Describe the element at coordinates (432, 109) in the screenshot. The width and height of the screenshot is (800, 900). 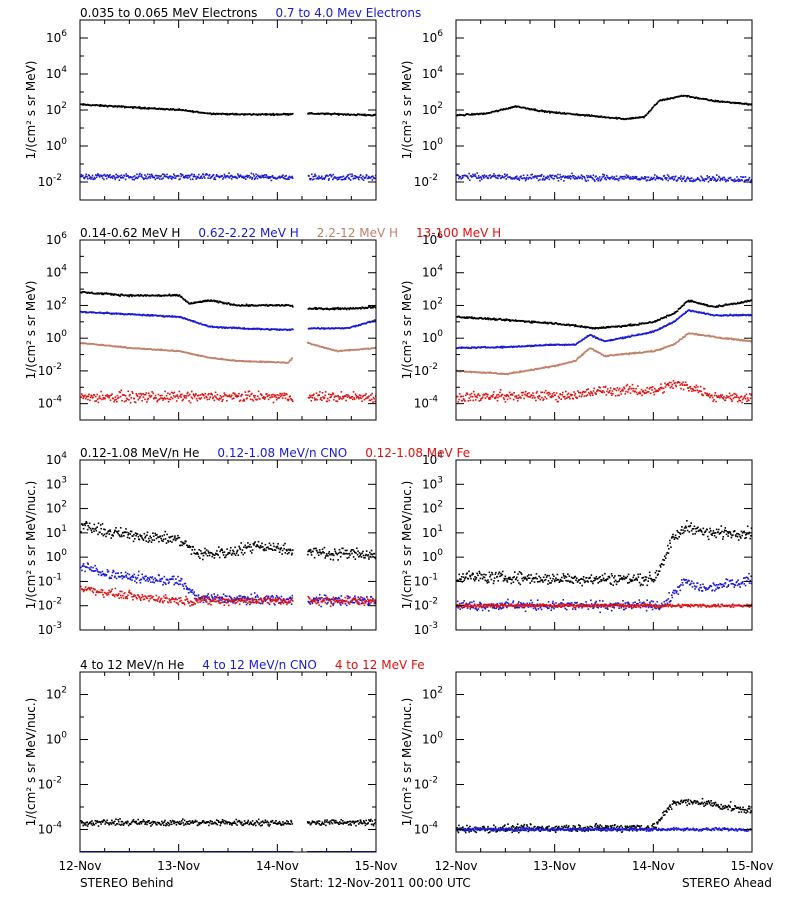
I see `y-tick-label: 102` at that location.